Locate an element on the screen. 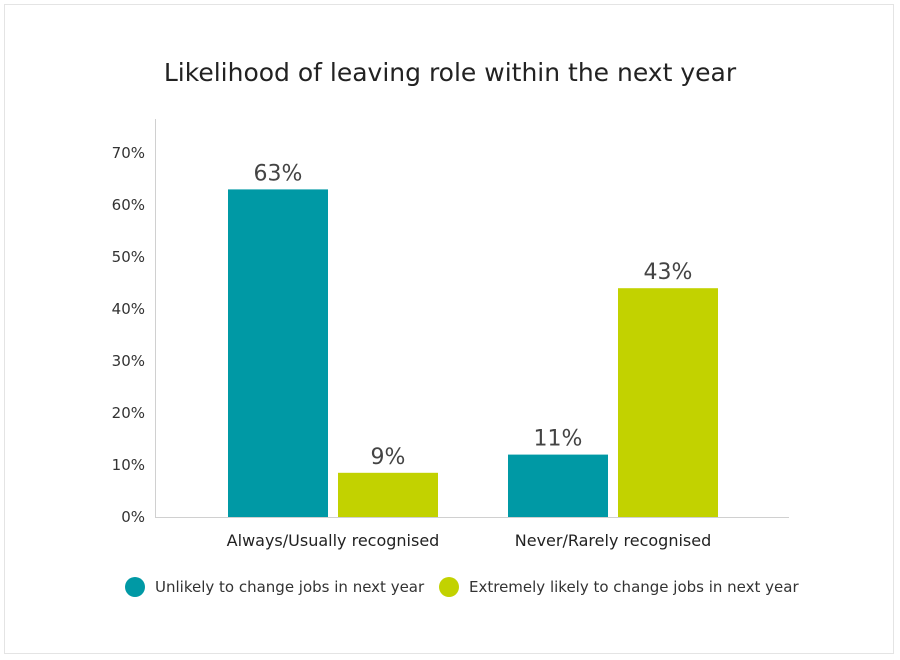  data-label: 43% is located at coordinates (668, 272).